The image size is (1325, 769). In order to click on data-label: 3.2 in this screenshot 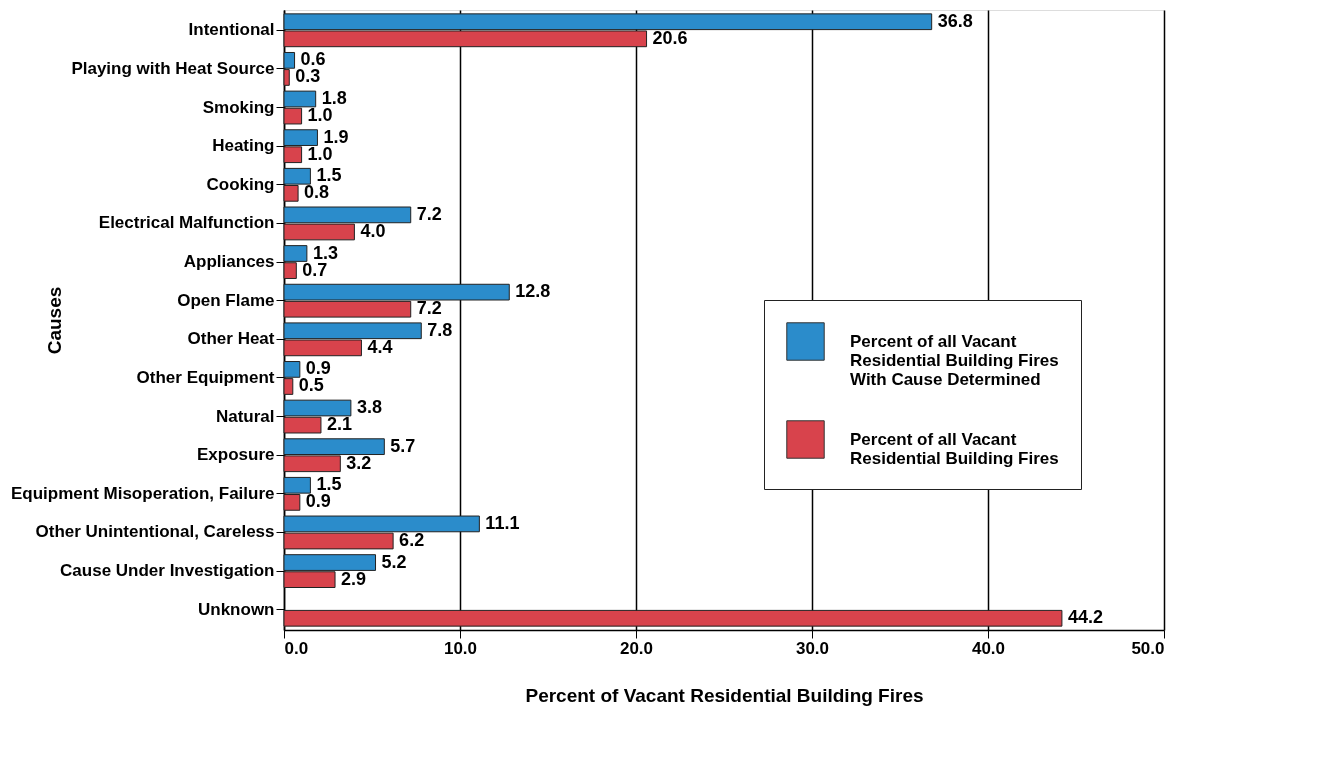, I will do `click(359, 462)`.